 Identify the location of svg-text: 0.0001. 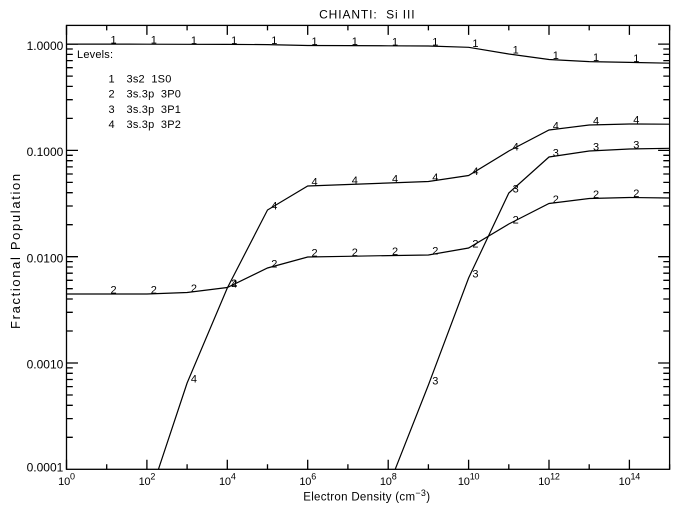
(45, 467).